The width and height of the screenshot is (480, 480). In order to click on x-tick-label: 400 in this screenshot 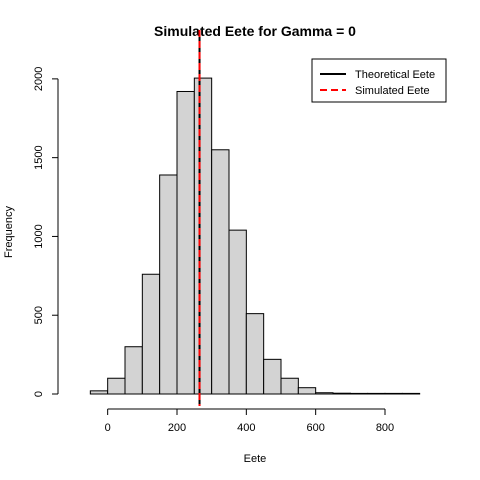, I will do `click(246, 428)`.